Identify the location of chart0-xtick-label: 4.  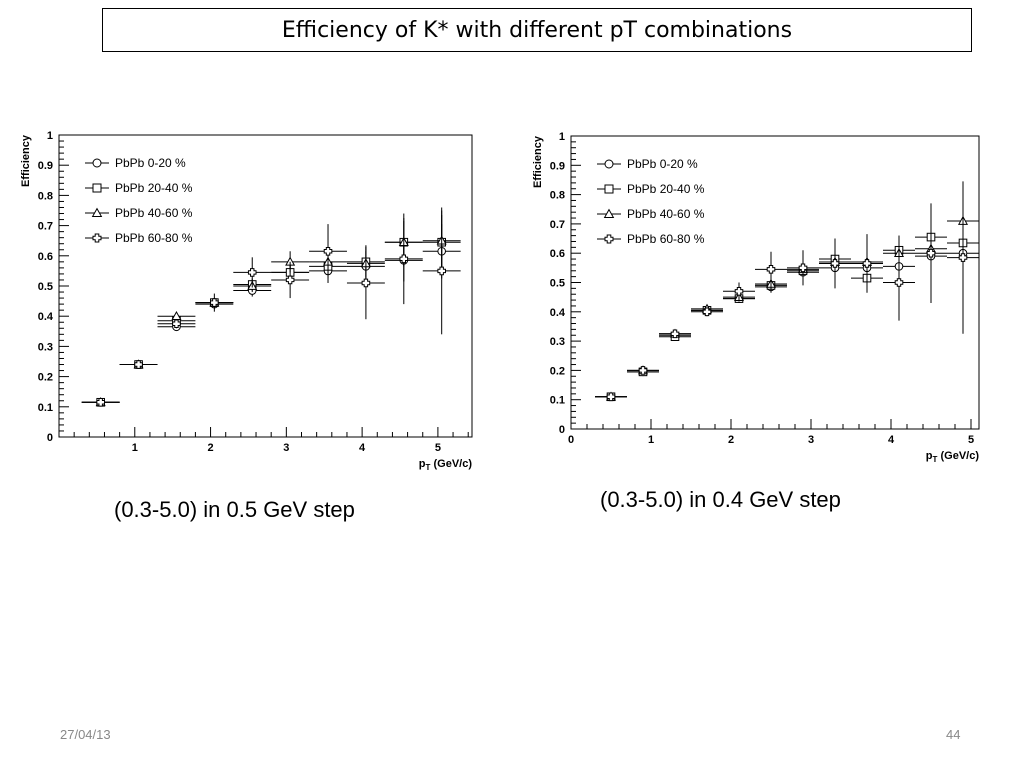
(362, 448).